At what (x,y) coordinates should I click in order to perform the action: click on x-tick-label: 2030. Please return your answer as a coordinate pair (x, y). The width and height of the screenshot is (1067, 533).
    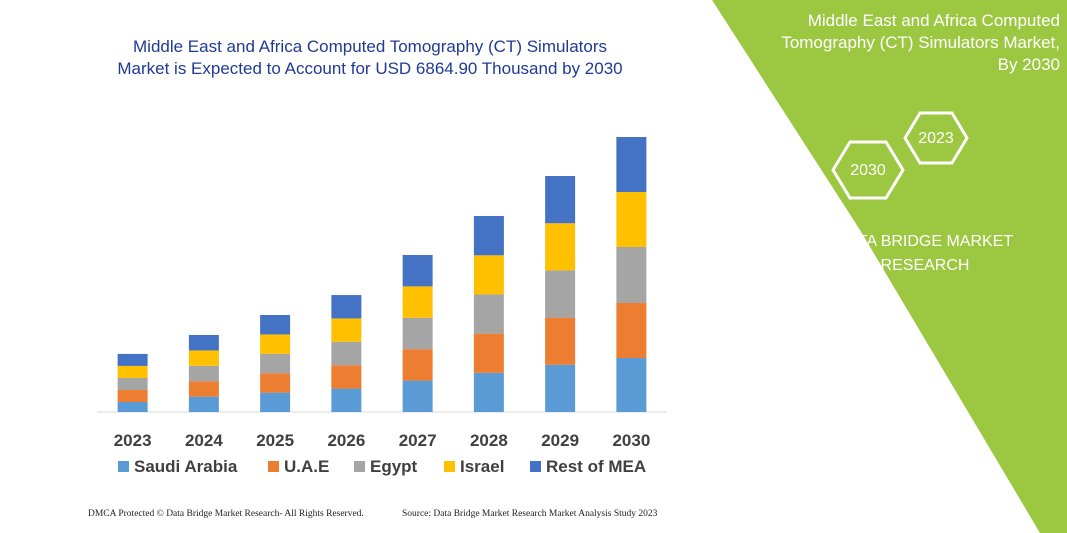
    Looking at the image, I should click on (631, 440).